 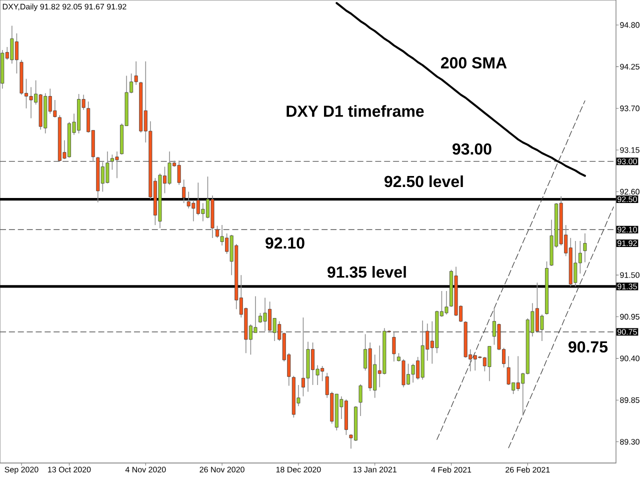 I want to click on annotation: 92.10, so click(x=285, y=243).